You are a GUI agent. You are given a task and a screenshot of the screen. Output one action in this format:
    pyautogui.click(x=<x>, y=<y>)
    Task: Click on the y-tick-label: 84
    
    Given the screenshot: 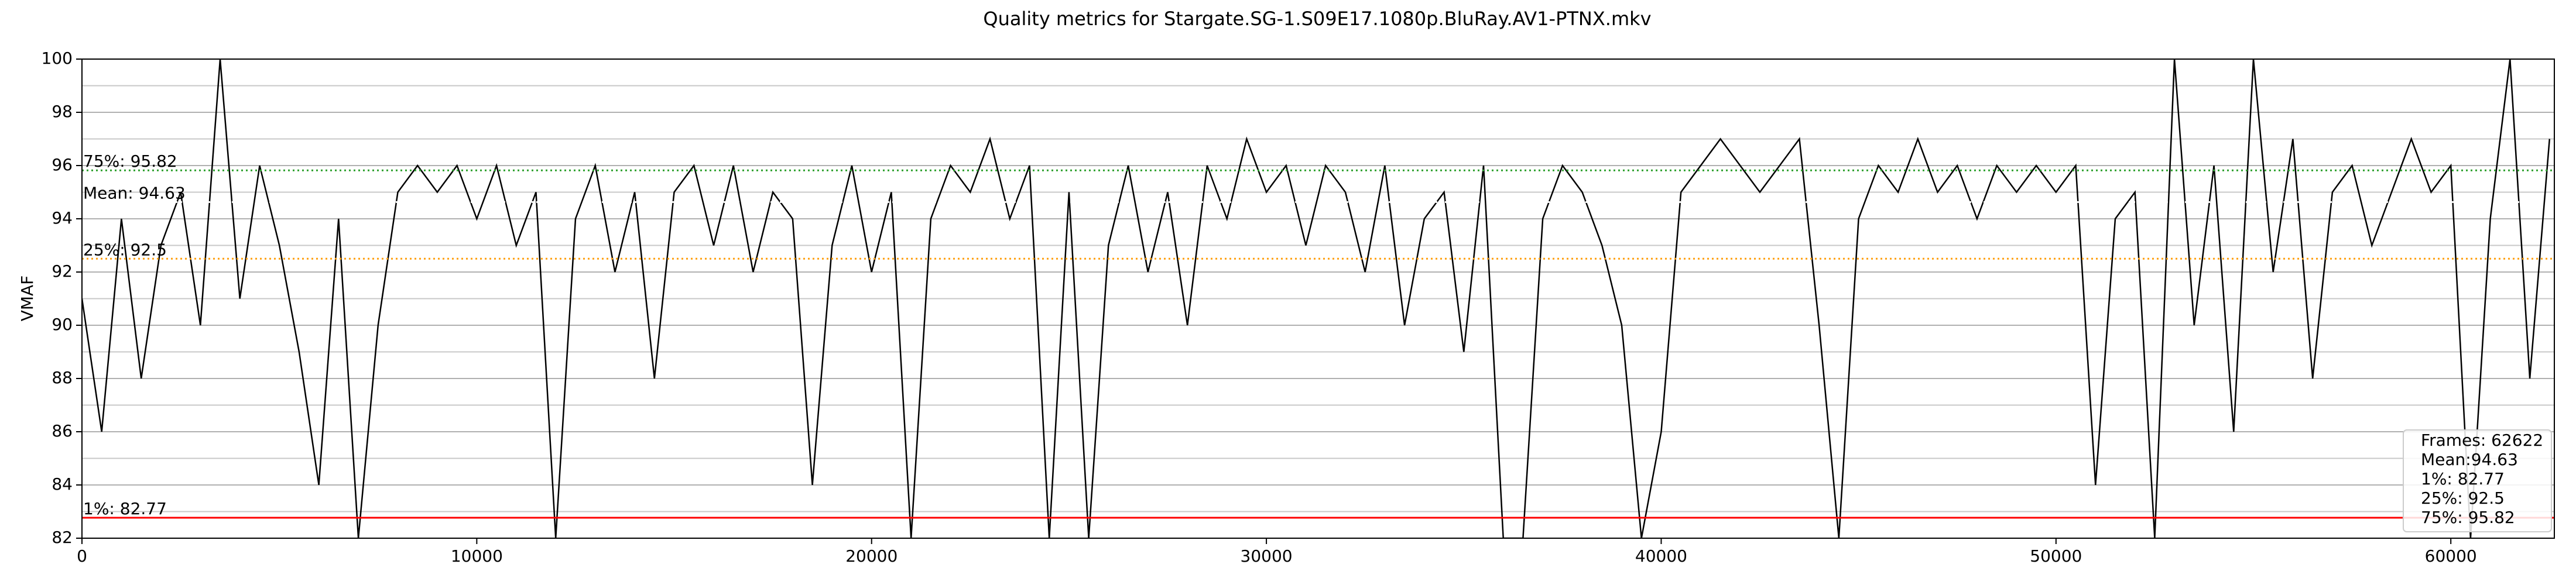 What is the action you would take?
    pyautogui.click(x=62, y=484)
    